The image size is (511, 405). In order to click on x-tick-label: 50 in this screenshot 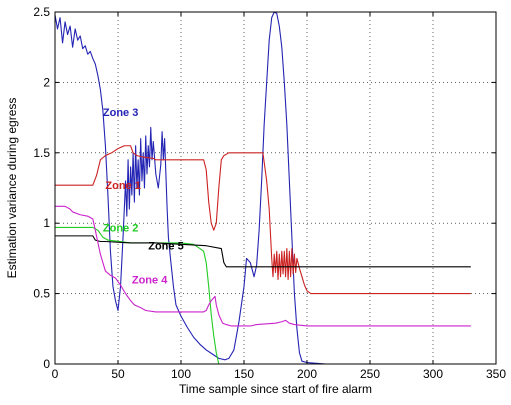, I will do `click(118, 374)`.